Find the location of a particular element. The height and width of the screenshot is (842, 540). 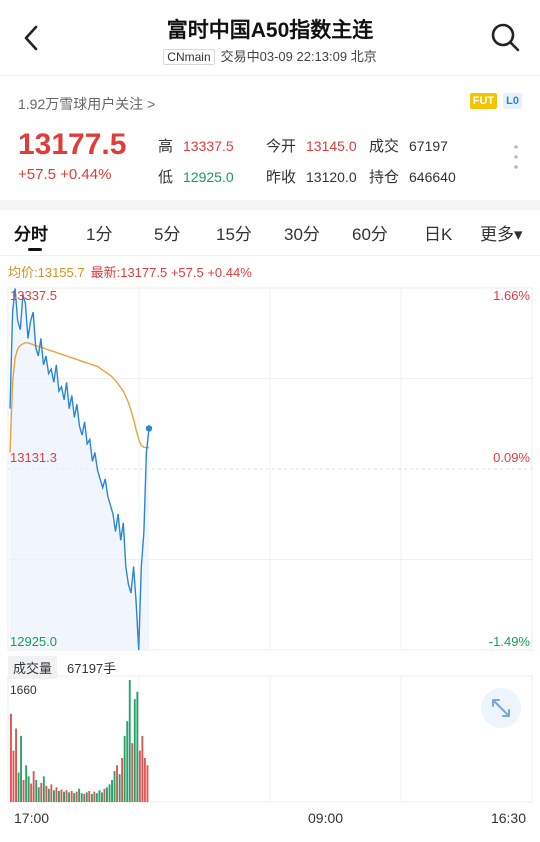

high-label: 高 is located at coordinates (166, 146).